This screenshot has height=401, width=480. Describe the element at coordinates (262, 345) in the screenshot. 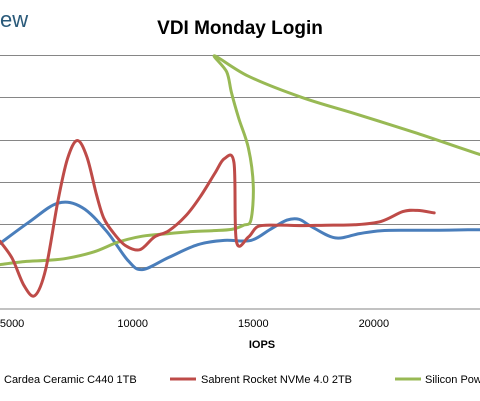

I see `x-axis-label: IOPS` at that location.